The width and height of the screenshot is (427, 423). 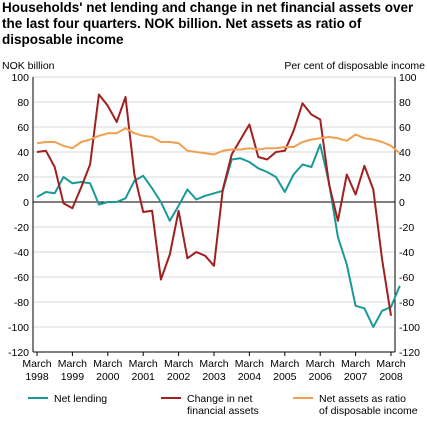 What do you see at coordinates (73, 377) in the screenshot?
I see `x-tick-label-year: 1999` at bounding box center [73, 377].